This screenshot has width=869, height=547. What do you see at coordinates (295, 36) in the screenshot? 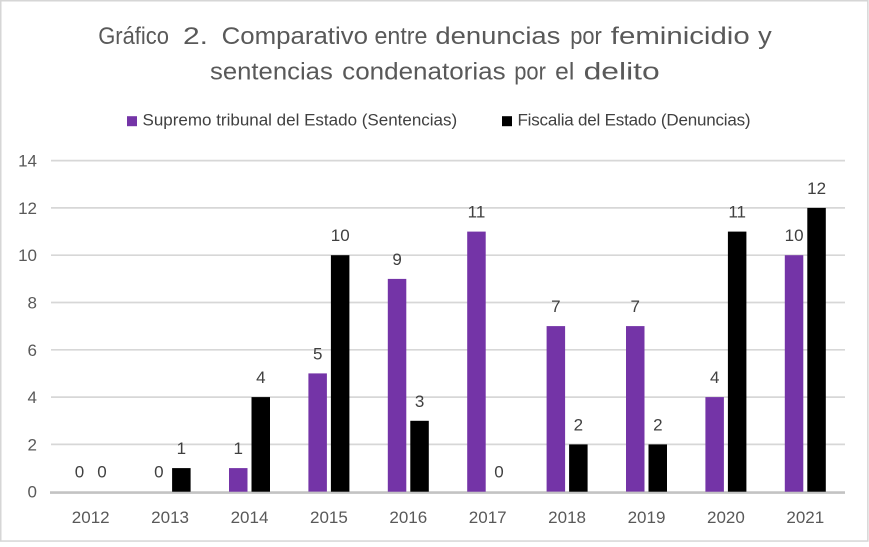
I see `svg-text: Comparativo` at bounding box center [295, 36].